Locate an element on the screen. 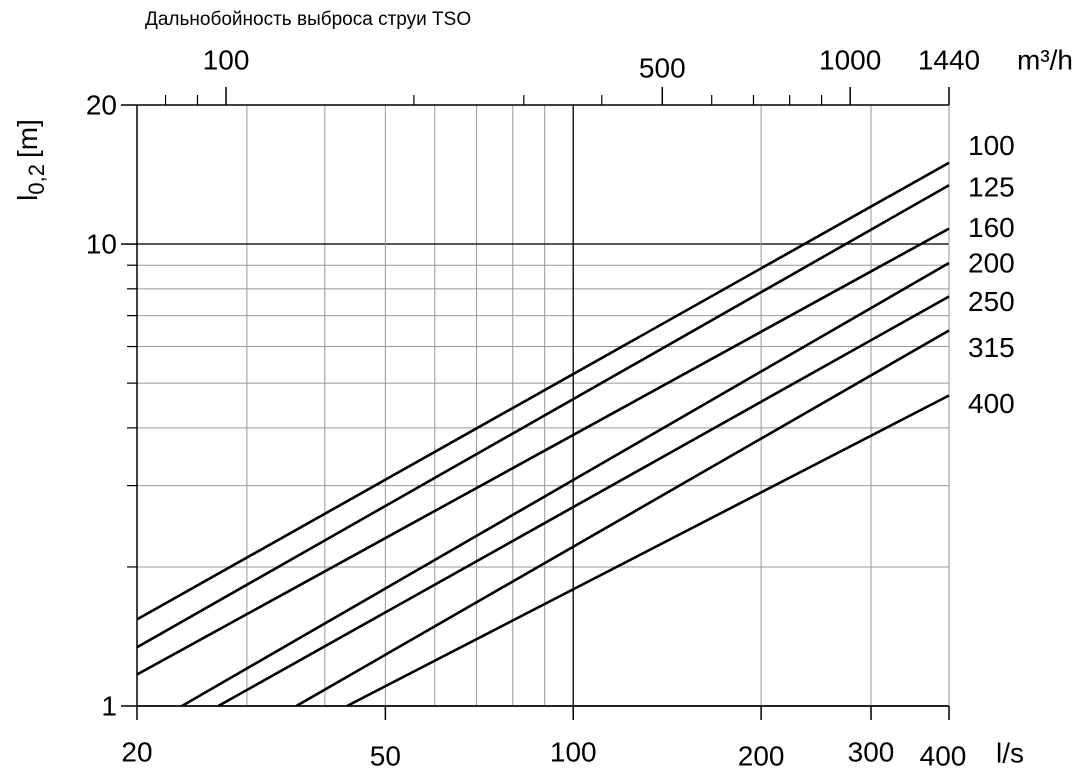  x-tick-label: 20 is located at coordinates (136, 751).